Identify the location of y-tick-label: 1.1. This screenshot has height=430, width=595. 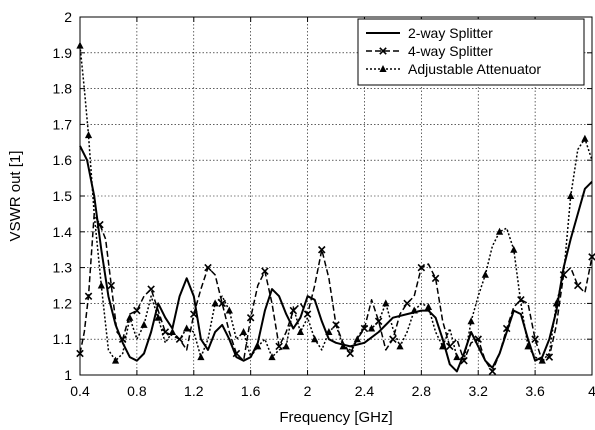
(63, 339).